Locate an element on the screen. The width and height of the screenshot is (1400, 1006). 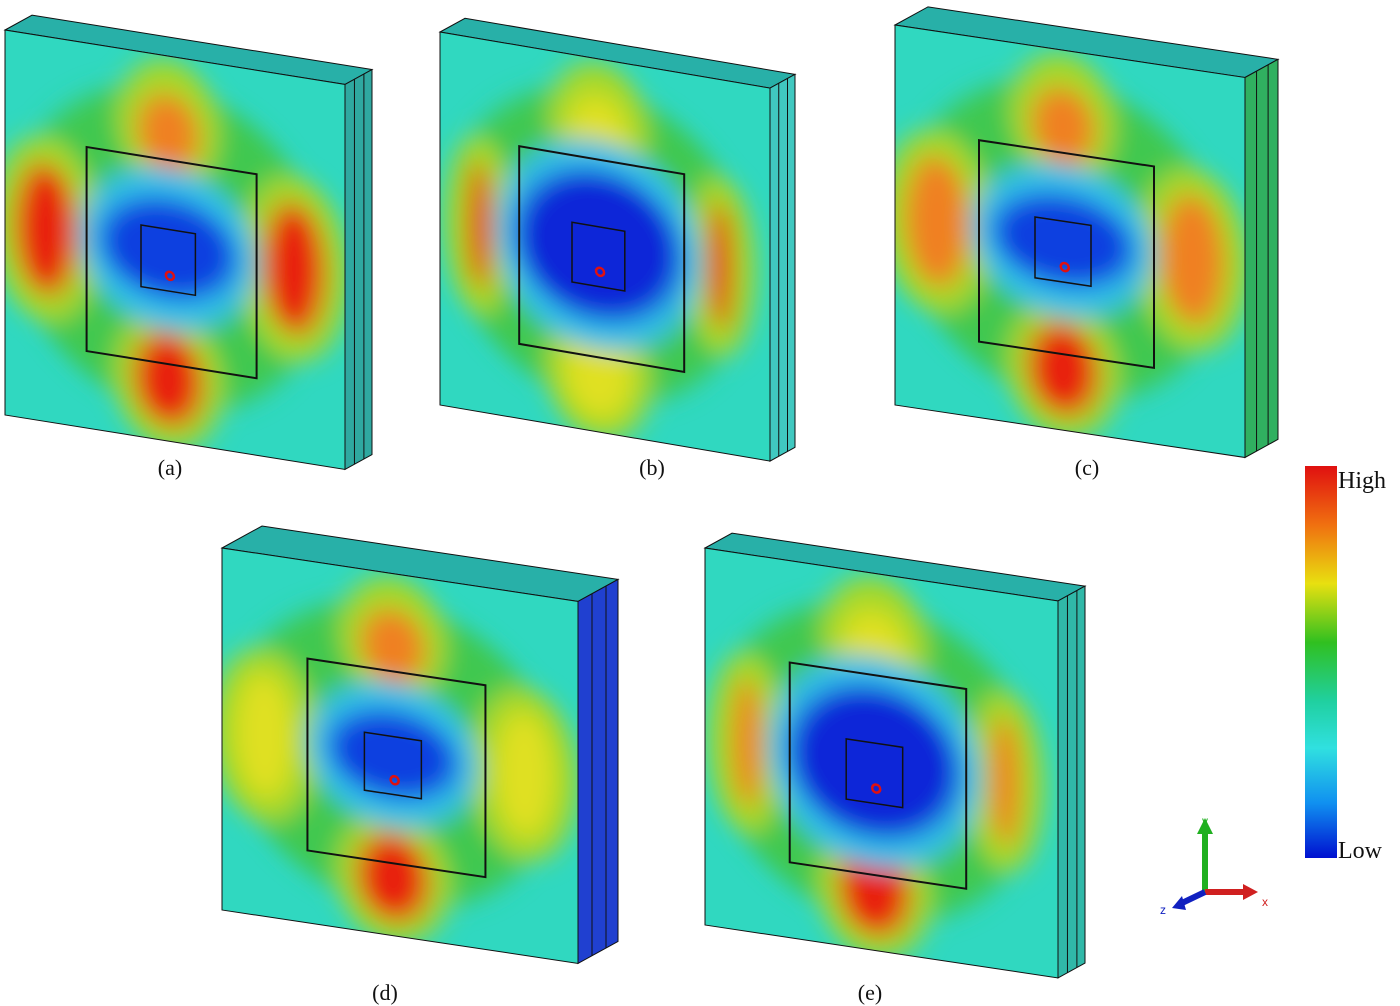
colorbar-low: Low is located at coordinates (1360, 851).